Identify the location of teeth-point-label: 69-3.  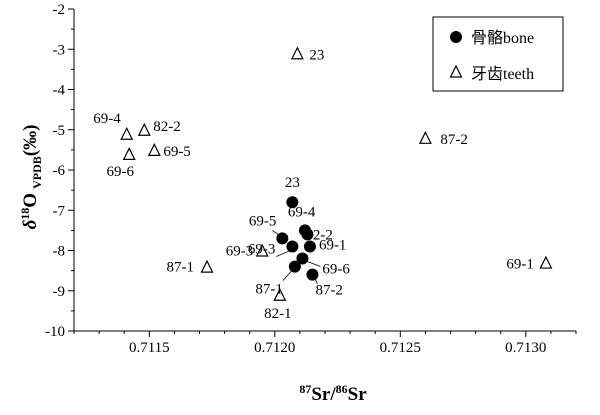
(240, 252).